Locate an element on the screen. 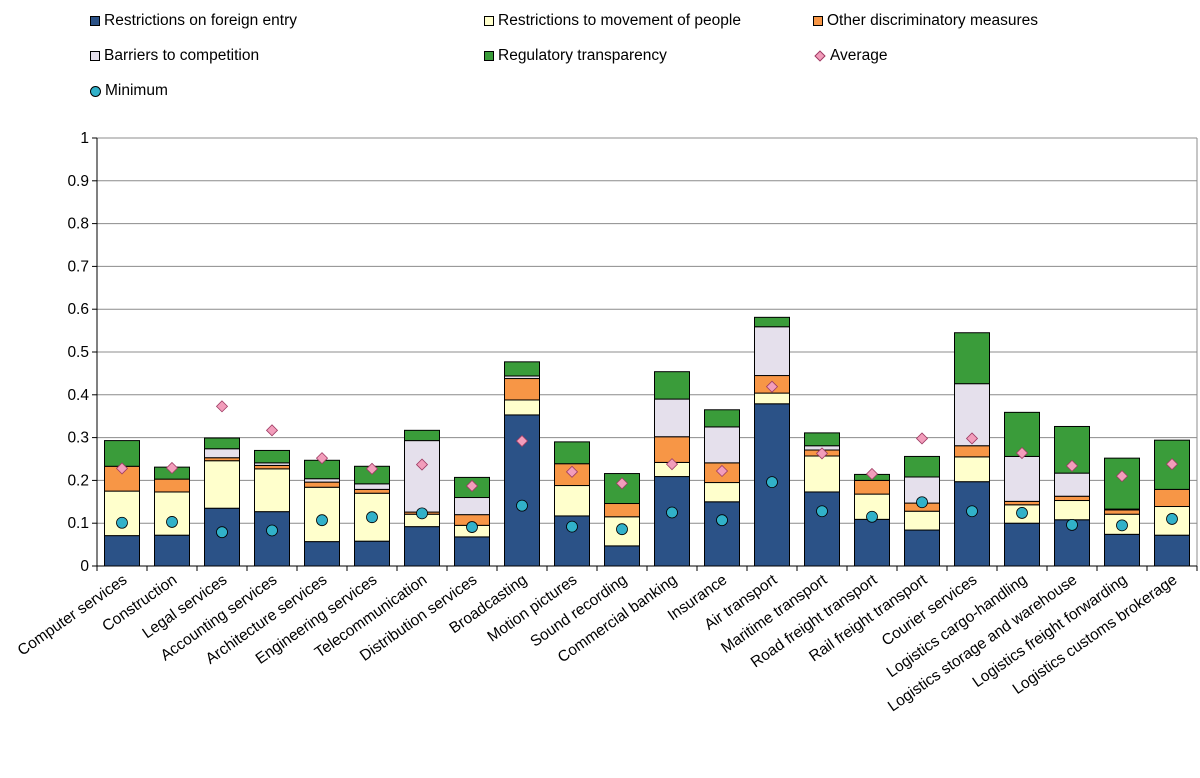 The image size is (1200, 778). y-tick-label: 0.5 is located at coordinates (78, 352).